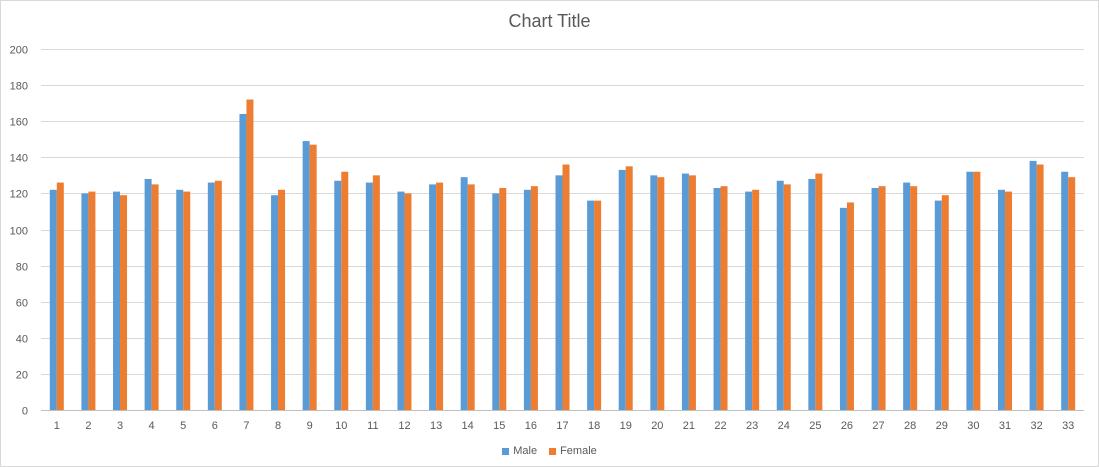 The image size is (1099, 467). What do you see at coordinates (246, 426) in the screenshot?
I see `x-tick-label: 7` at bounding box center [246, 426].